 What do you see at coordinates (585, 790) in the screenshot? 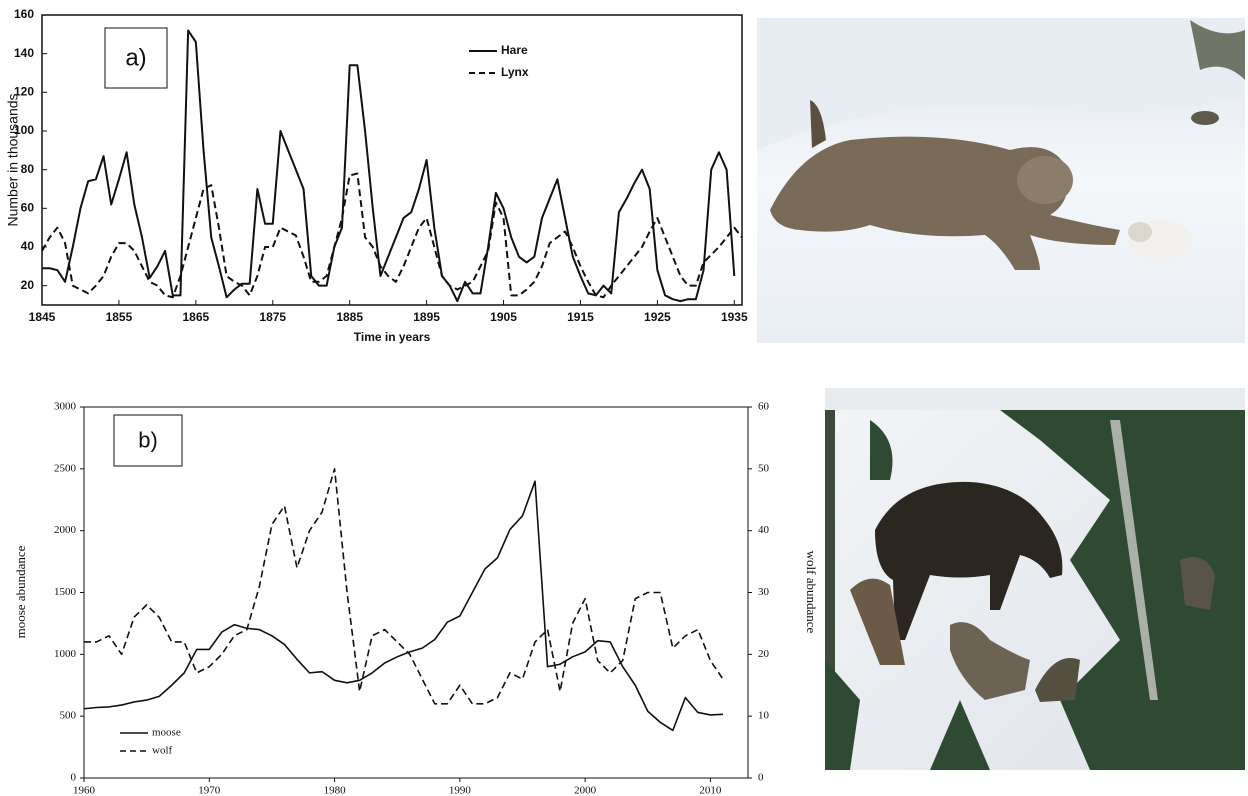
I see `x-tick-label: 2000` at bounding box center [585, 790].